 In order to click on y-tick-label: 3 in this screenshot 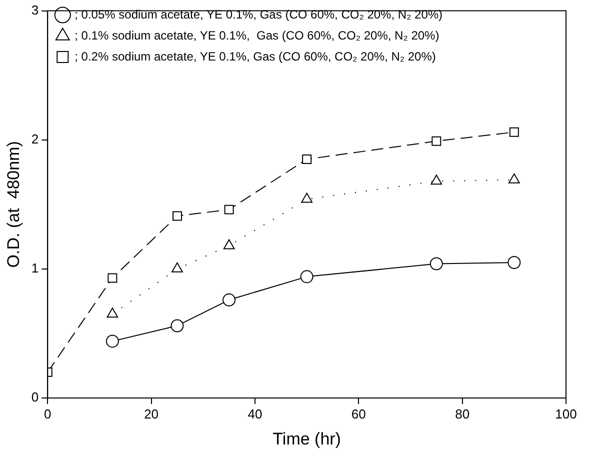, I will do `click(35, 10)`.